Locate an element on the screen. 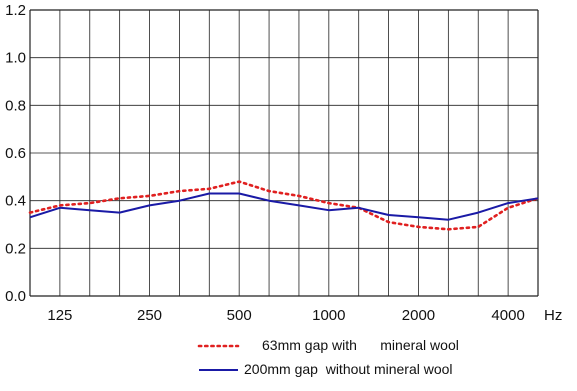  y-axis-ticks: 0.0 0.2 0.4 0.6 0.8 1.0 1.2 is located at coordinates (15, 153).